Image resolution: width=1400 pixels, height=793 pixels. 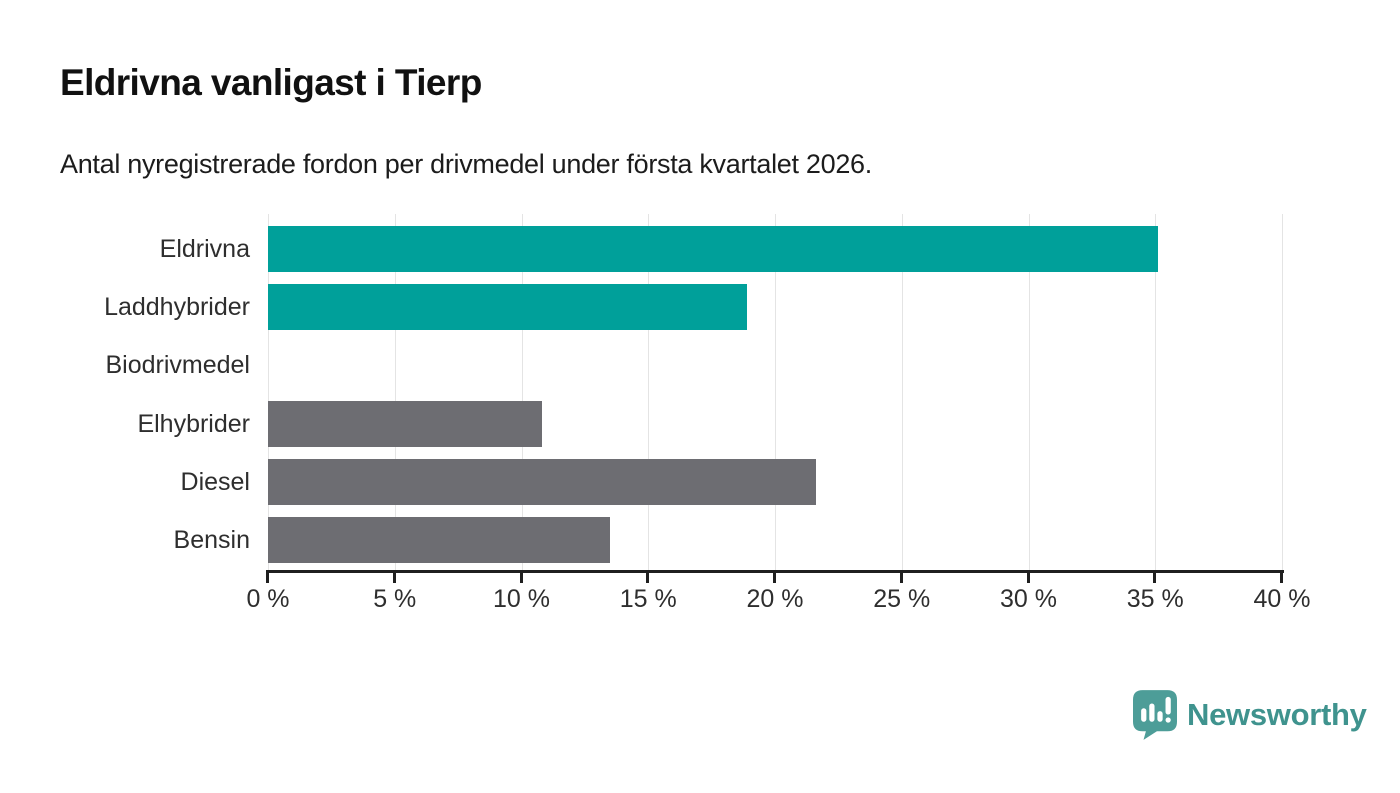 What do you see at coordinates (775, 599) in the screenshot?
I see `x-tick-label-20: 20 %` at bounding box center [775, 599].